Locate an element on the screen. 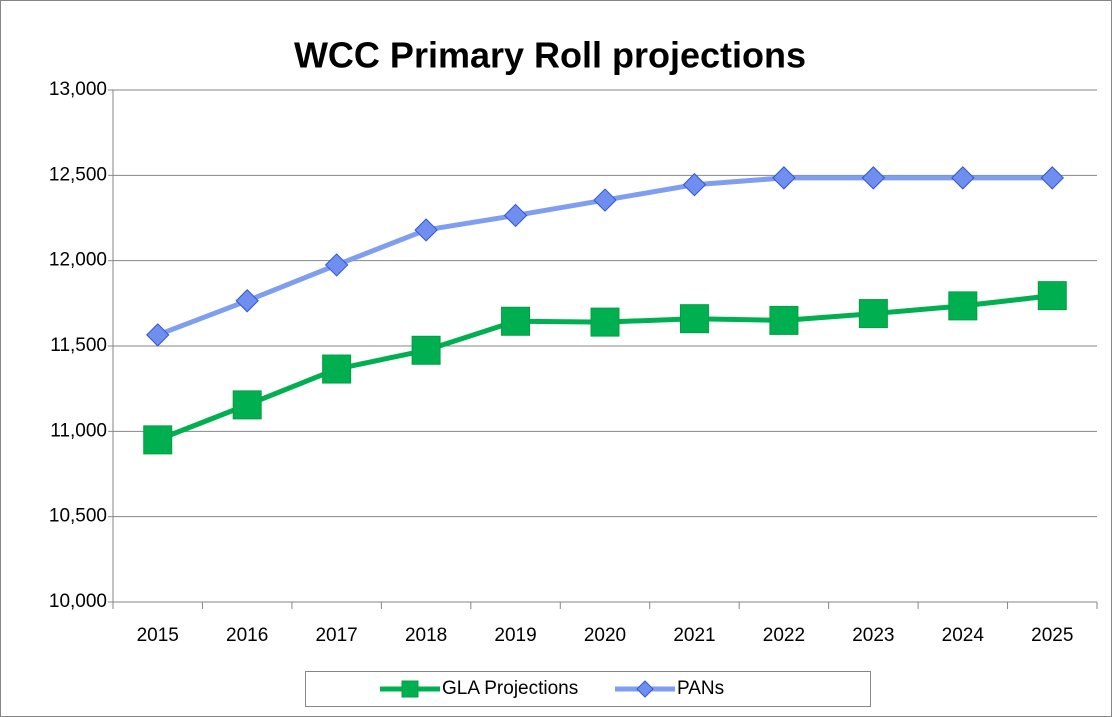 The height and width of the screenshot is (717, 1112). x-tick-label: 2020 is located at coordinates (605, 635).